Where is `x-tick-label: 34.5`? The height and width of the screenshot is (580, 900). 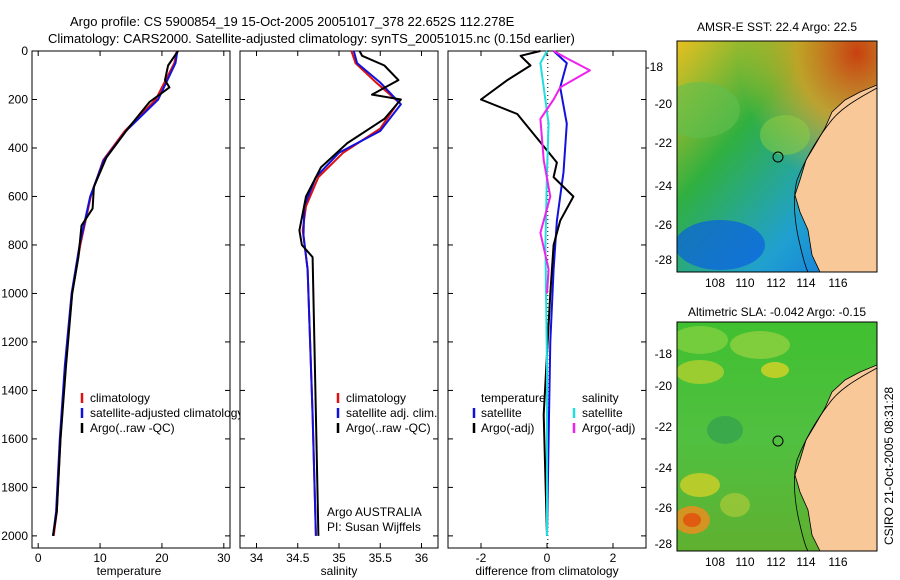 x-tick-label: 34.5 is located at coordinates (298, 558).